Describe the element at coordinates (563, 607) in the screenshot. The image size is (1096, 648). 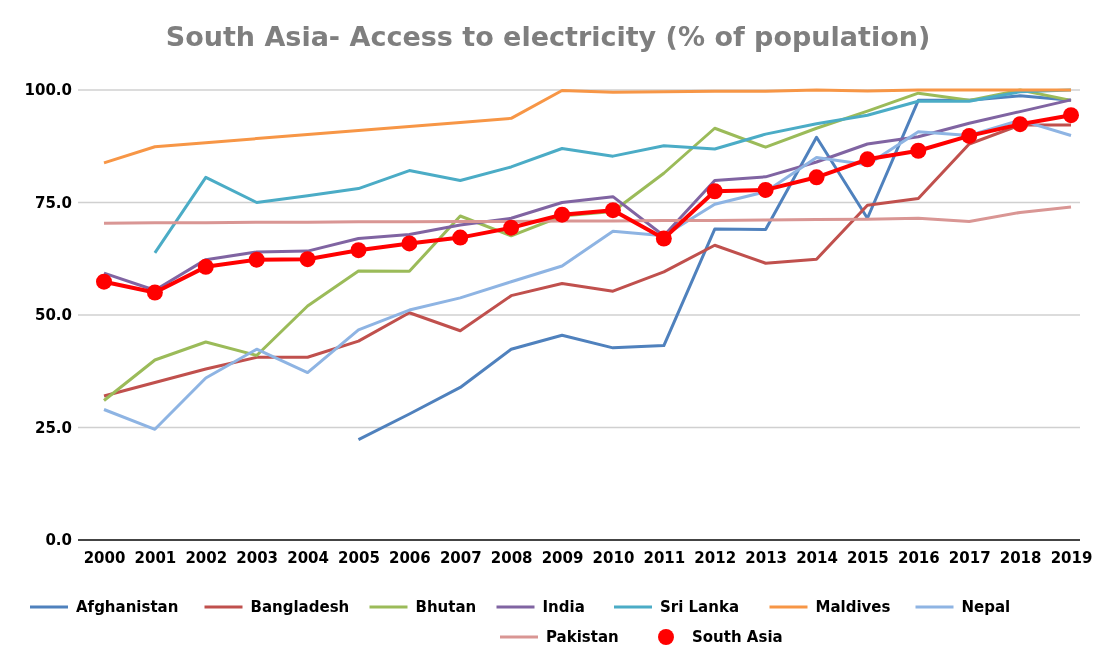
I see `legend-label: India` at that location.